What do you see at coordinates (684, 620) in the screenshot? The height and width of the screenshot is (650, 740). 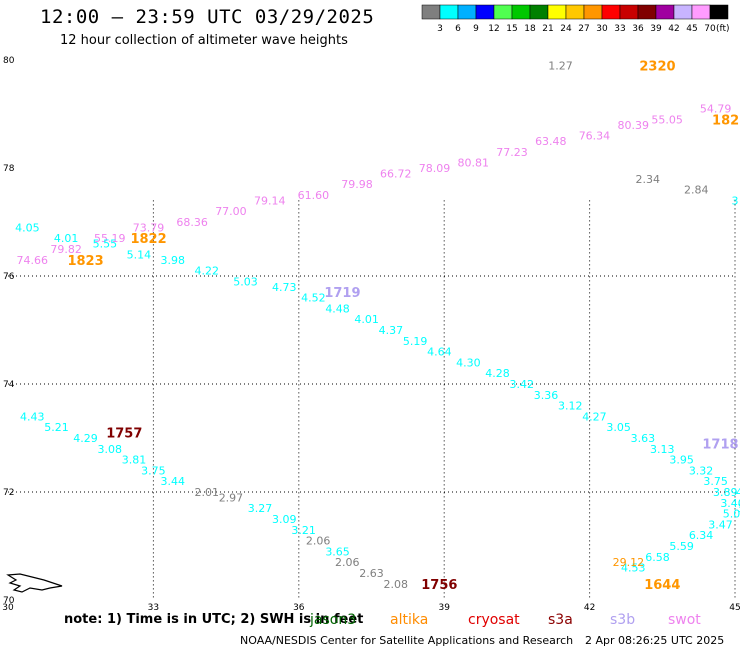 I see `satellite-legend-item: swot` at bounding box center [684, 620].